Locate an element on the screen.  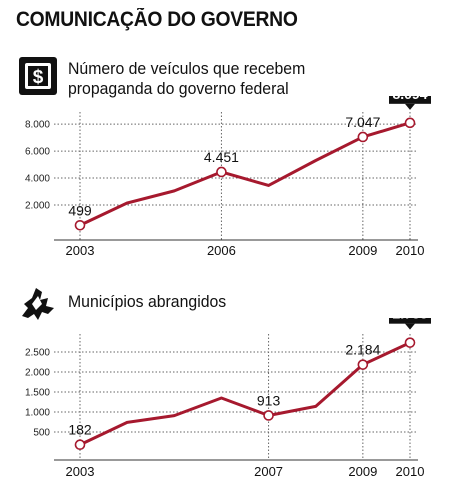
data-label: 8.094 is located at coordinates (409, 99).